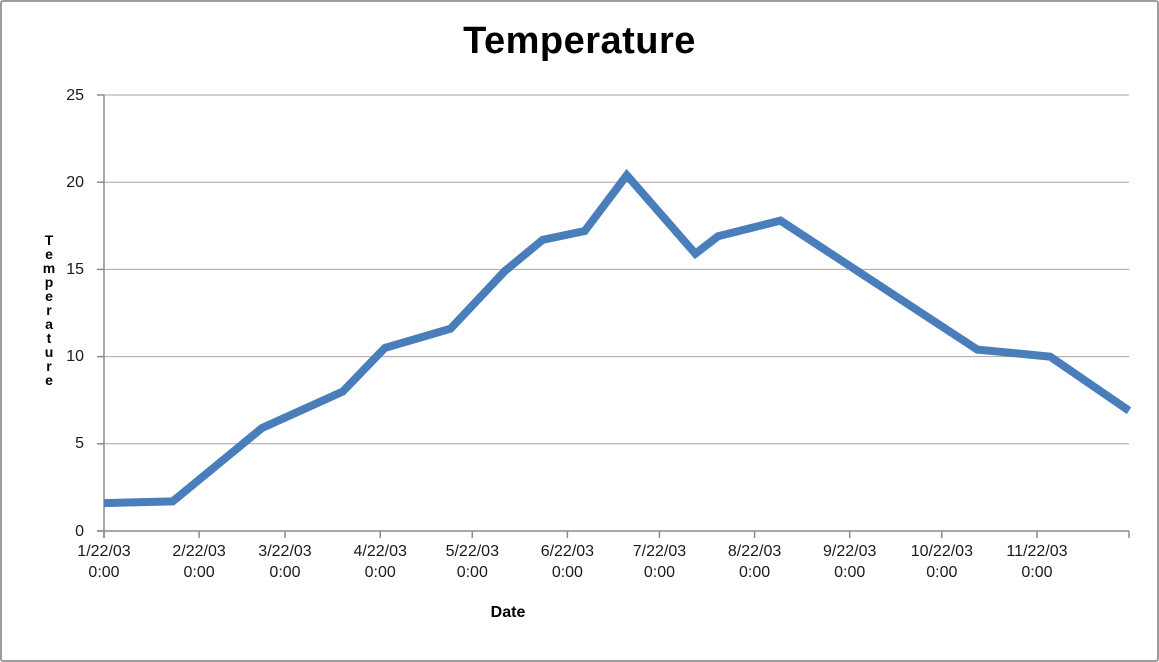 The image size is (1159, 662). Describe the element at coordinates (49, 240) in the screenshot. I see `y-axis-title-letter: T` at that location.